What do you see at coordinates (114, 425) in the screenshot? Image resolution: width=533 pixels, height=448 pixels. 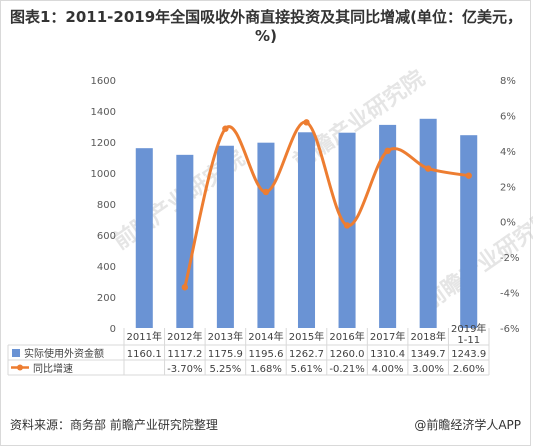 I see `source-note: 资料来源：商务部 前瞻产业研究院整理` at bounding box center [114, 425].